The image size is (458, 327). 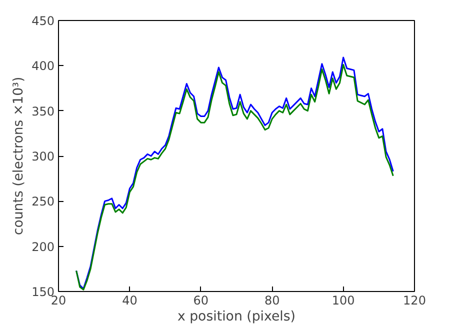 I want to click on x-tick-label: 120, so click(x=414, y=301).